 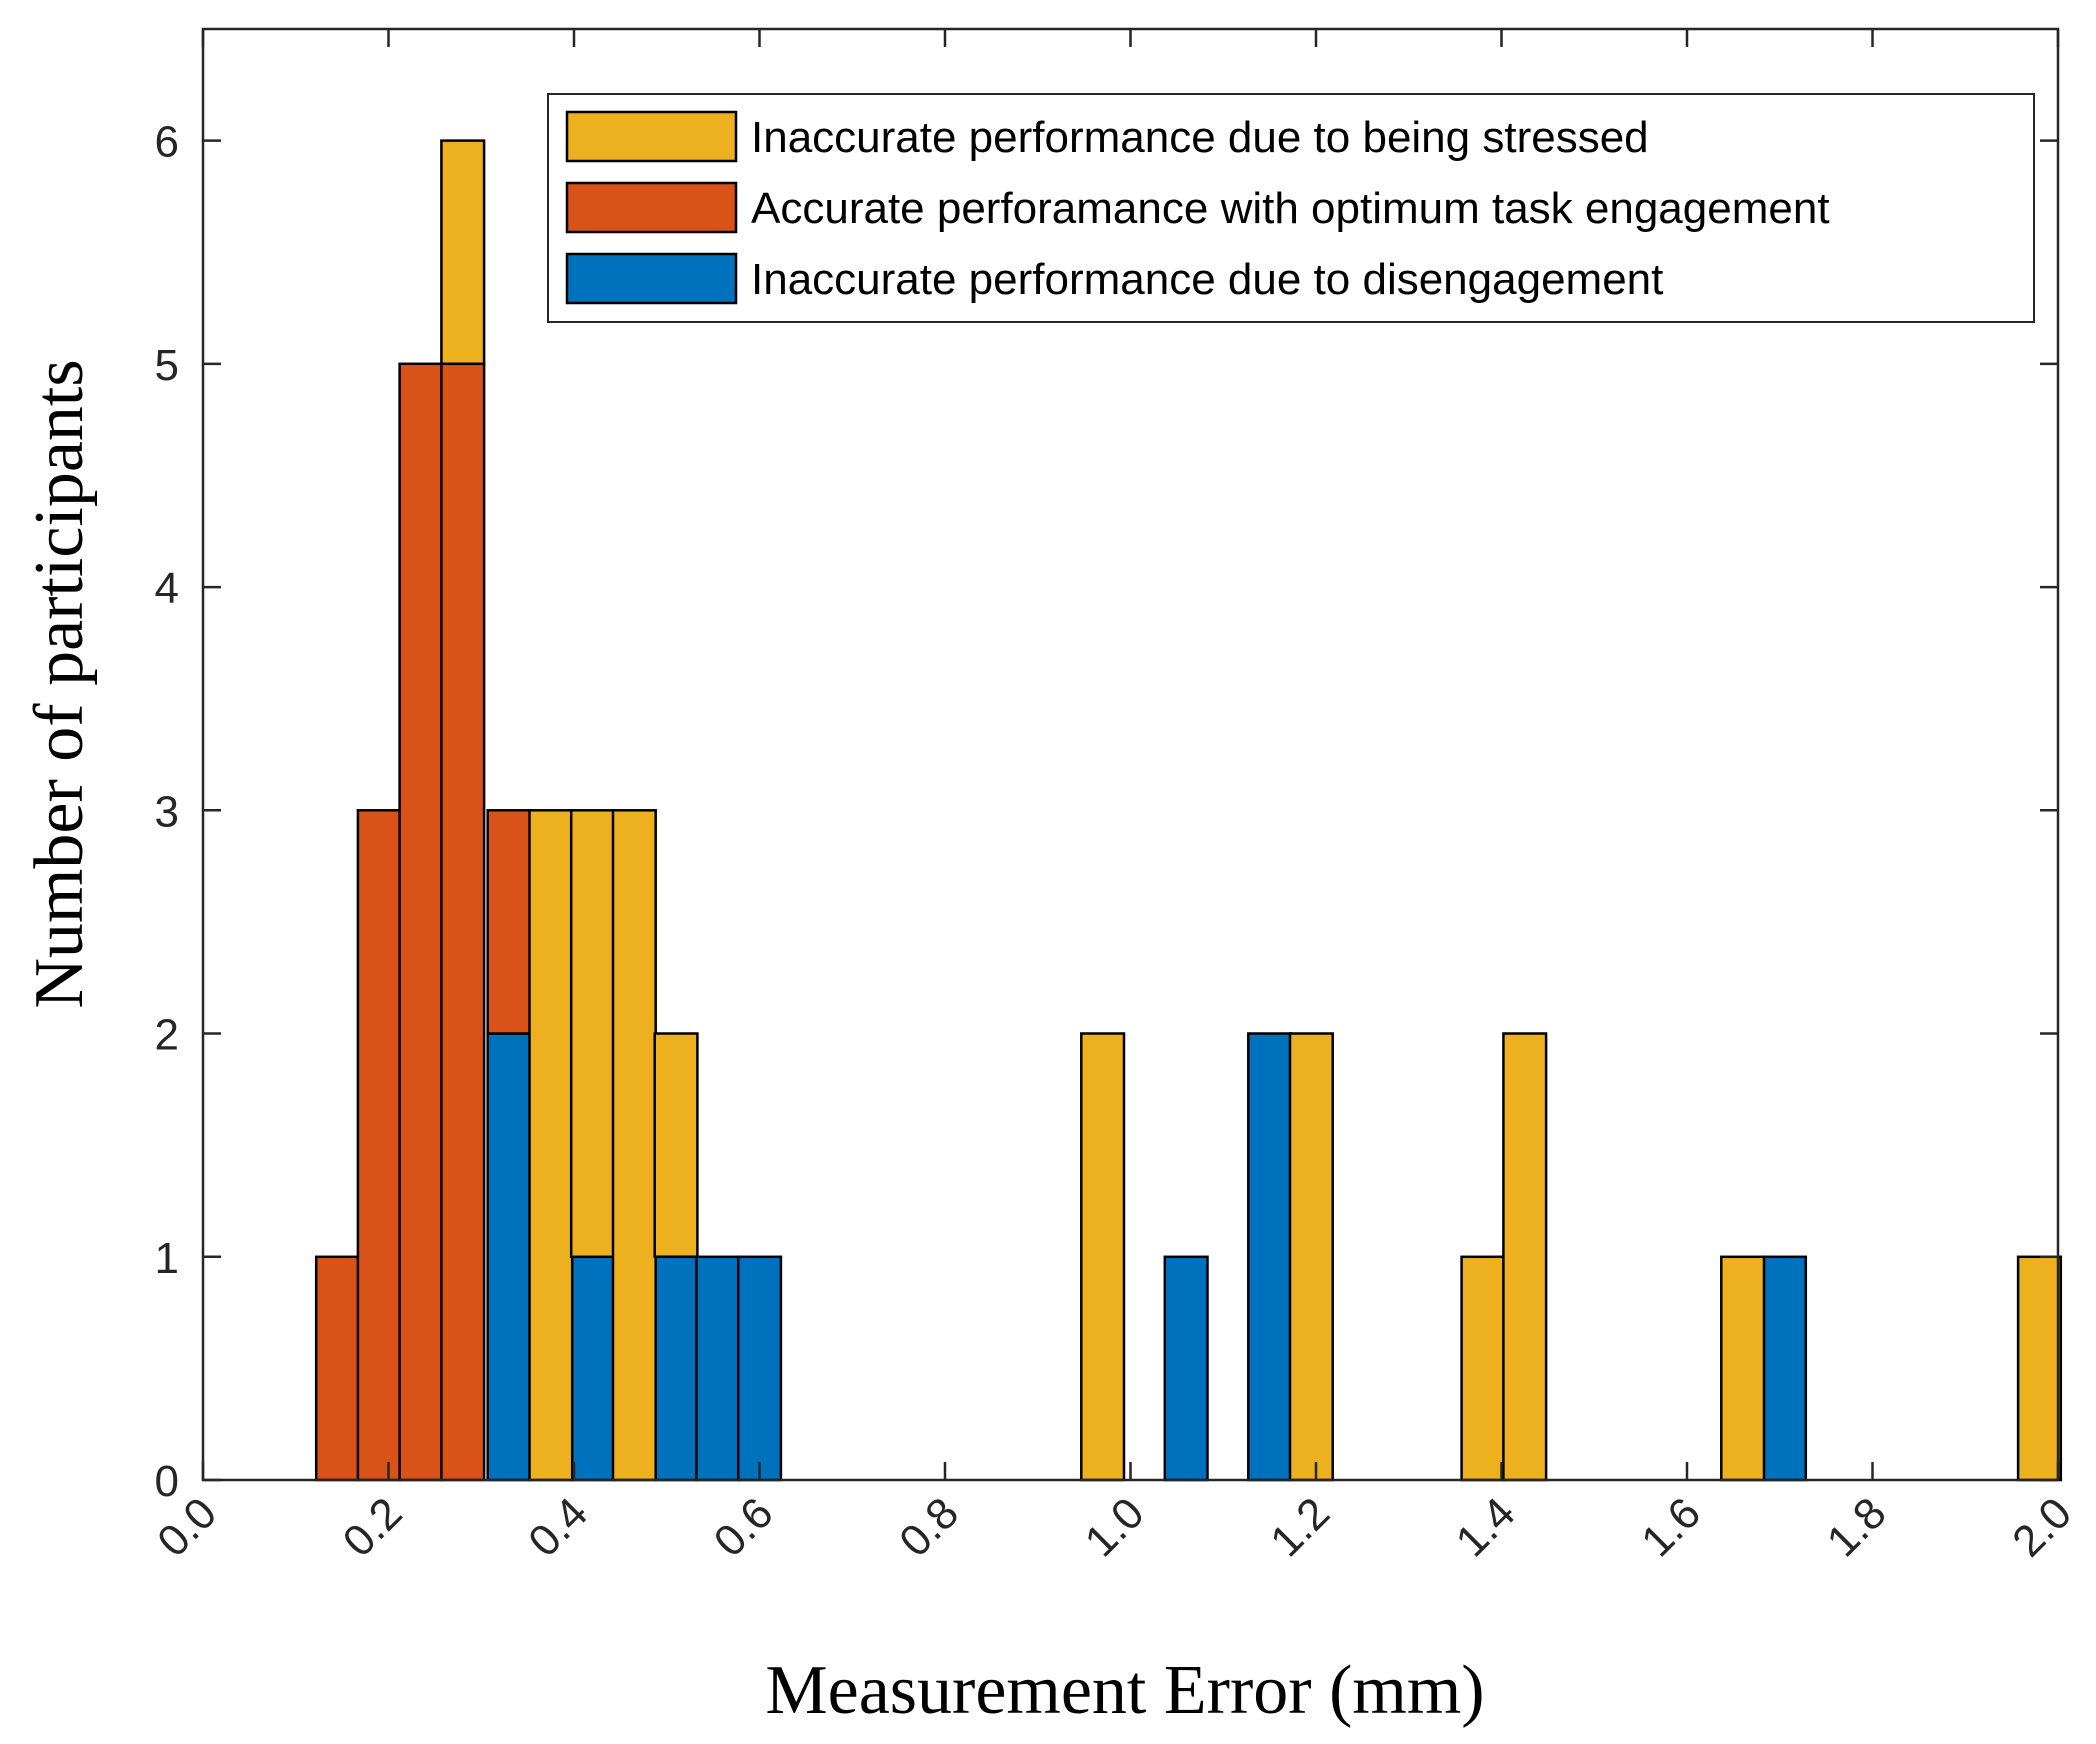 I want to click on x-tick-label: 0.8, so click(x=929, y=1527).